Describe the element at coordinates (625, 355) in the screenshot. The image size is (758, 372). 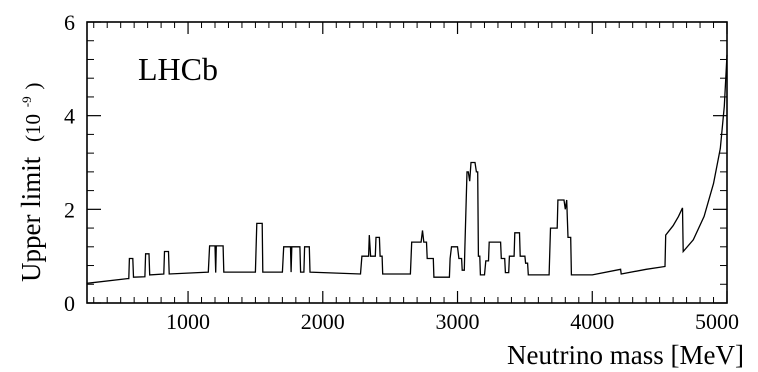
I see `x-axis-title: Neutrino mass [MeV]` at that location.